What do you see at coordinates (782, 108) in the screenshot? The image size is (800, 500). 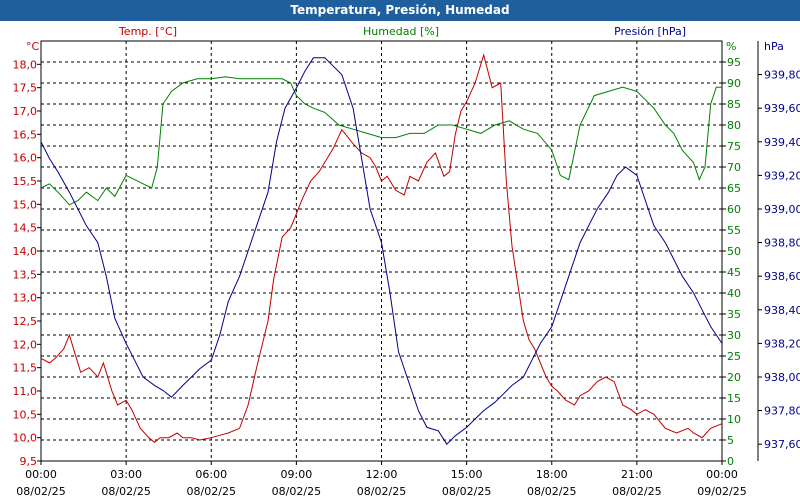 I see `pres-tick-label: 939,60` at bounding box center [782, 108].